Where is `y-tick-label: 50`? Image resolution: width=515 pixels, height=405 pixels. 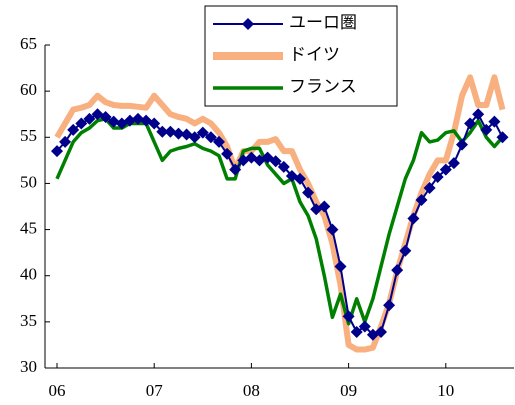
y-tick-label: 50 is located at coordinates (28, 181).